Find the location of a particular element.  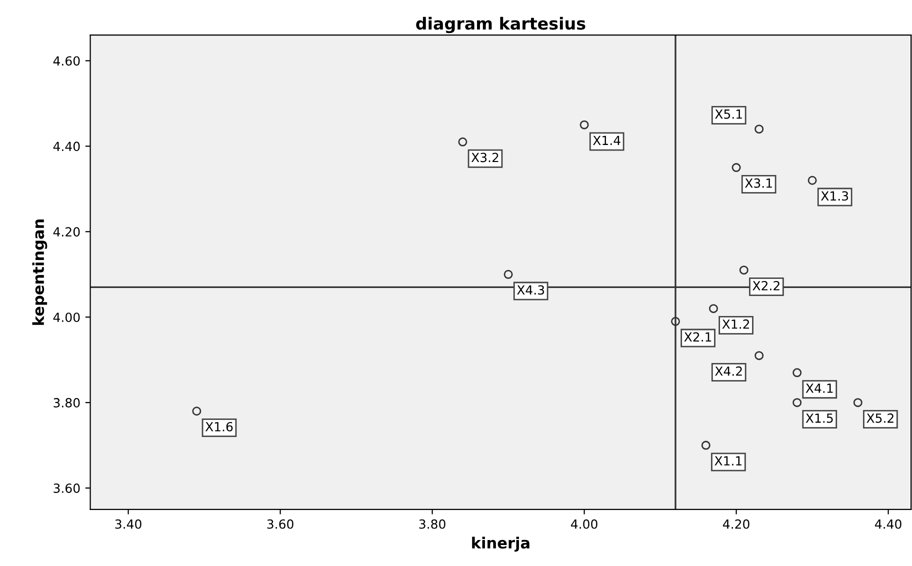

x-axis-title: kinerja is located at coordinates (501, 544).